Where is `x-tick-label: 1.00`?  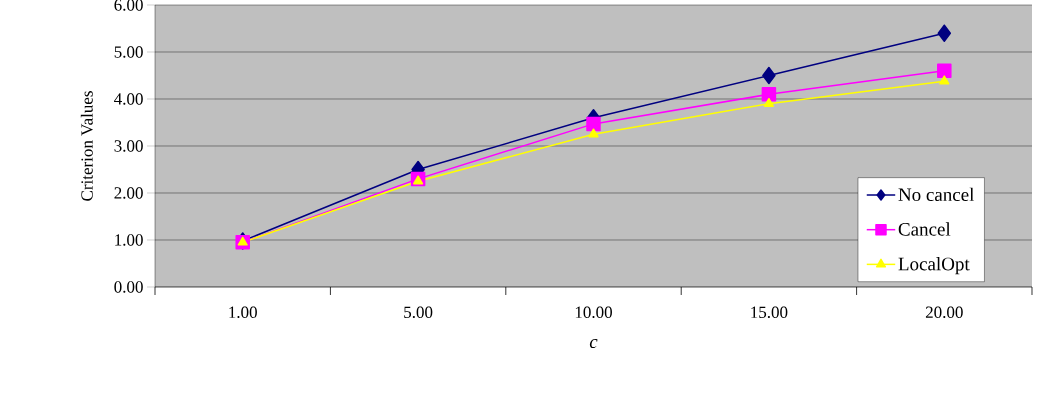
x-tick-label: 1.00 is located at coordinates (243, 312).